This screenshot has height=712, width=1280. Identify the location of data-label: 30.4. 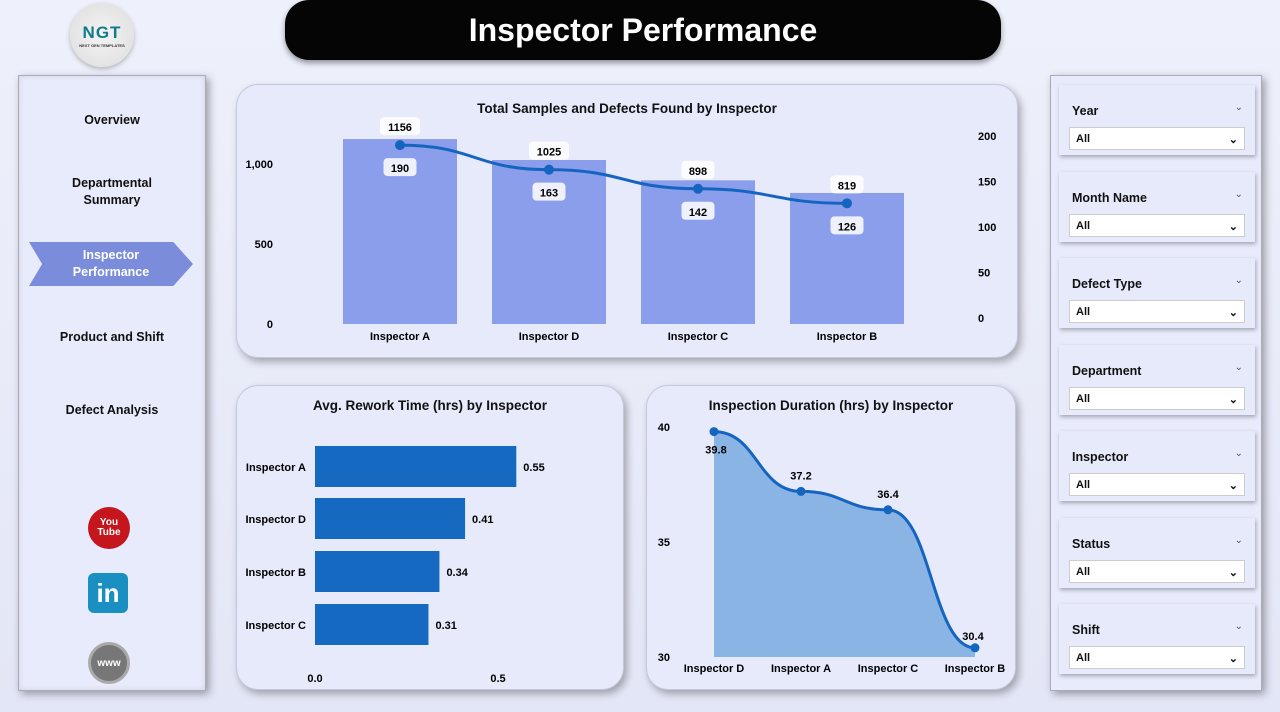
(973, 637).